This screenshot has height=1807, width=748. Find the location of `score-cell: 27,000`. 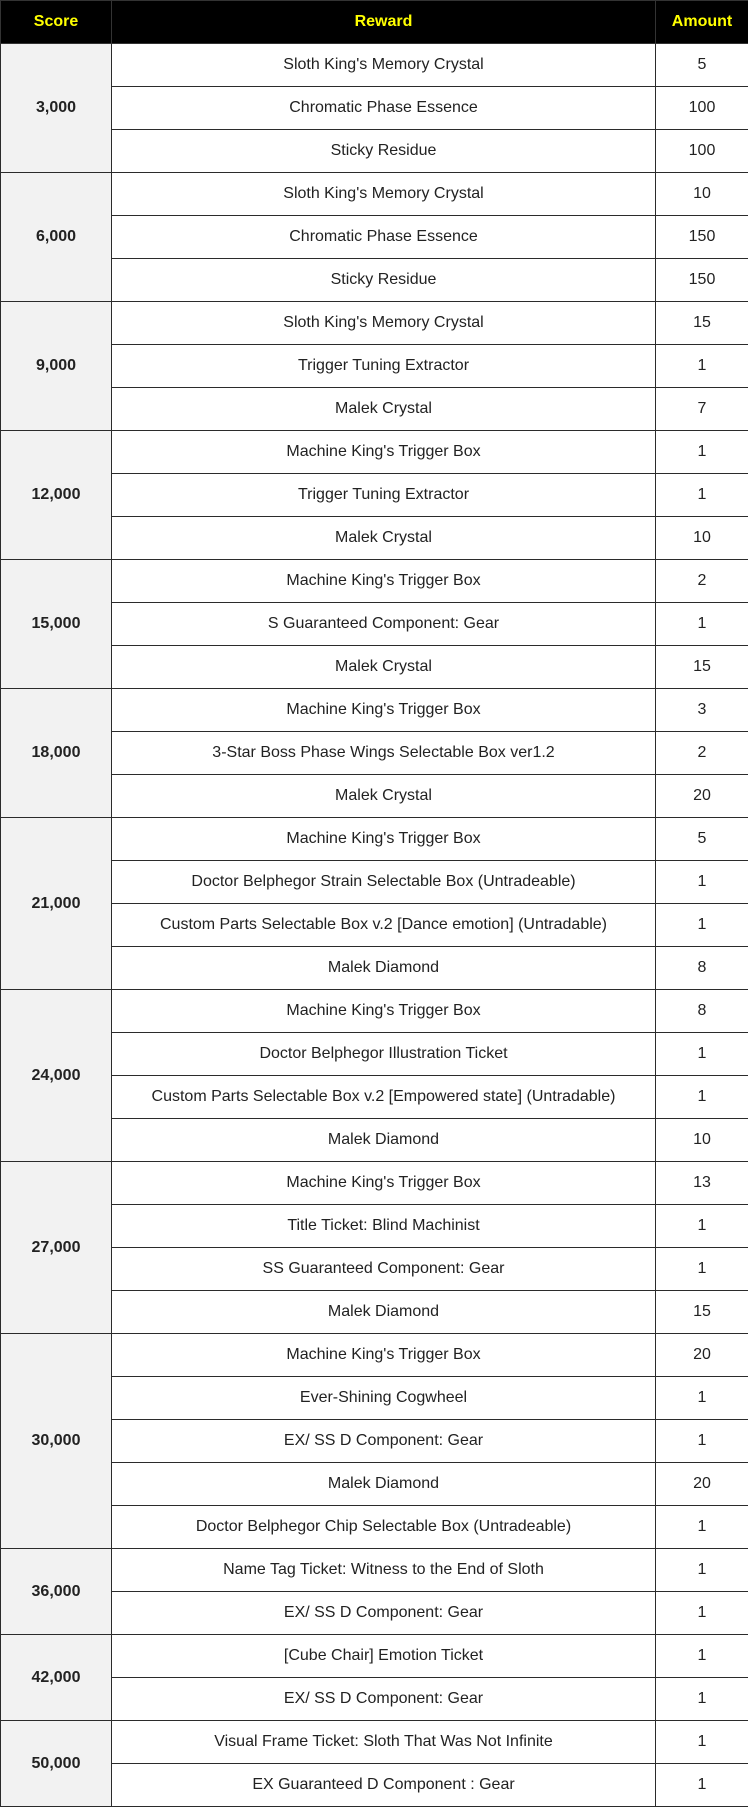

score-cell: 27,000 is located at coordinates (56, 1247).